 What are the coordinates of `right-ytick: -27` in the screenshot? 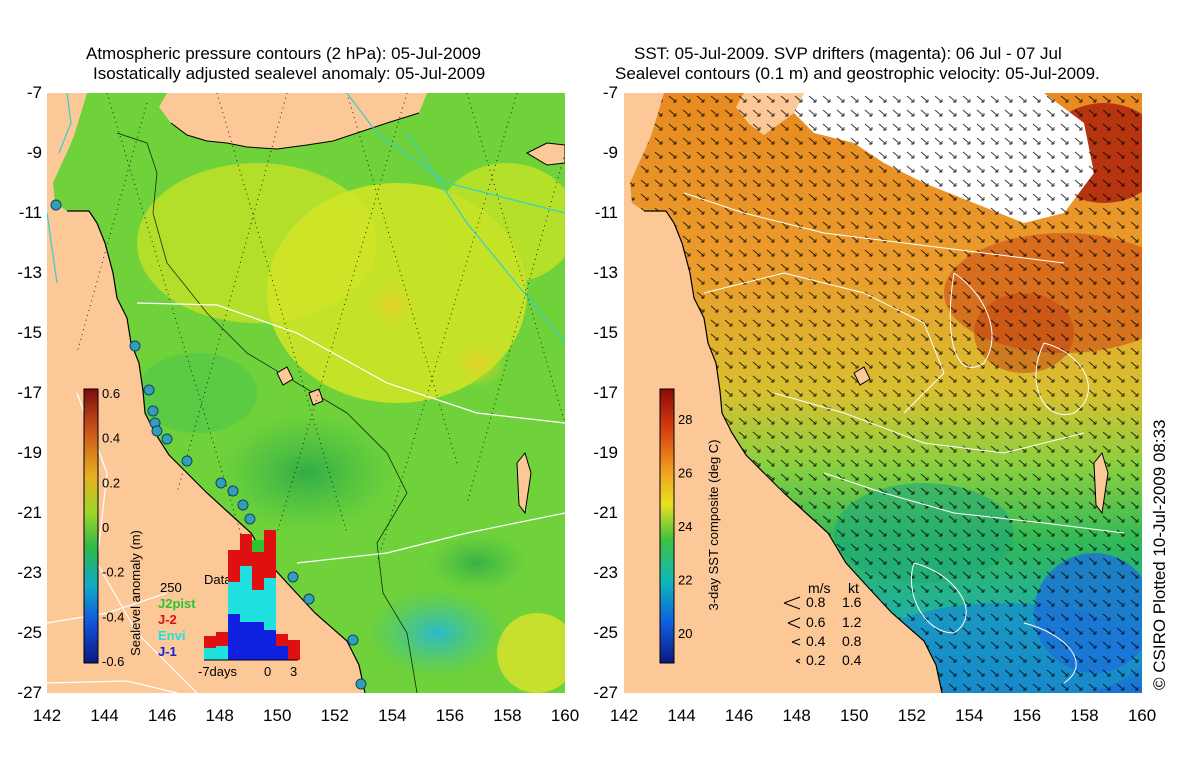 It's located at (605, 692).